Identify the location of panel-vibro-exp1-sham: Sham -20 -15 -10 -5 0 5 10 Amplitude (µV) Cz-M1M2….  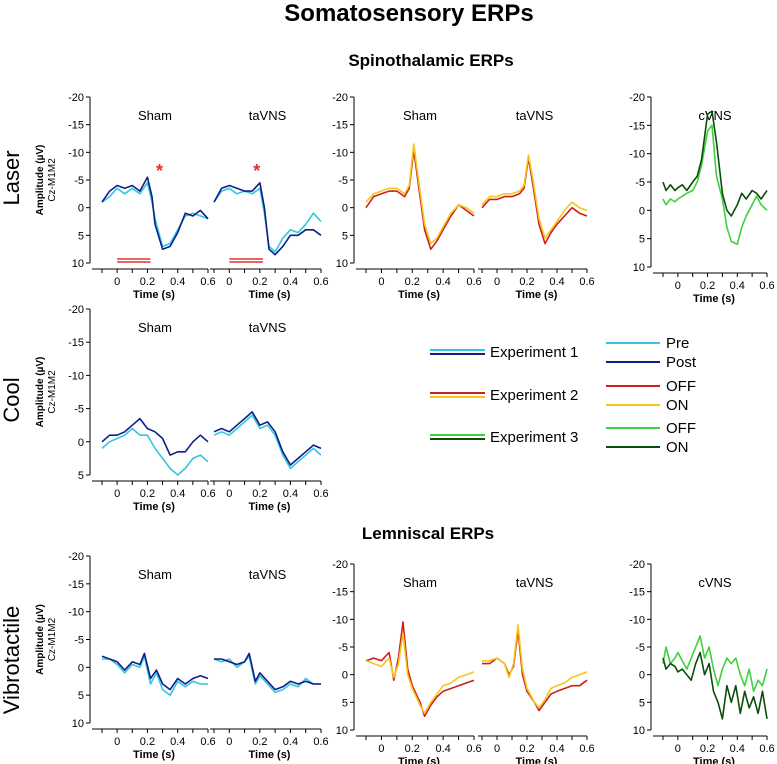
(125, 656).